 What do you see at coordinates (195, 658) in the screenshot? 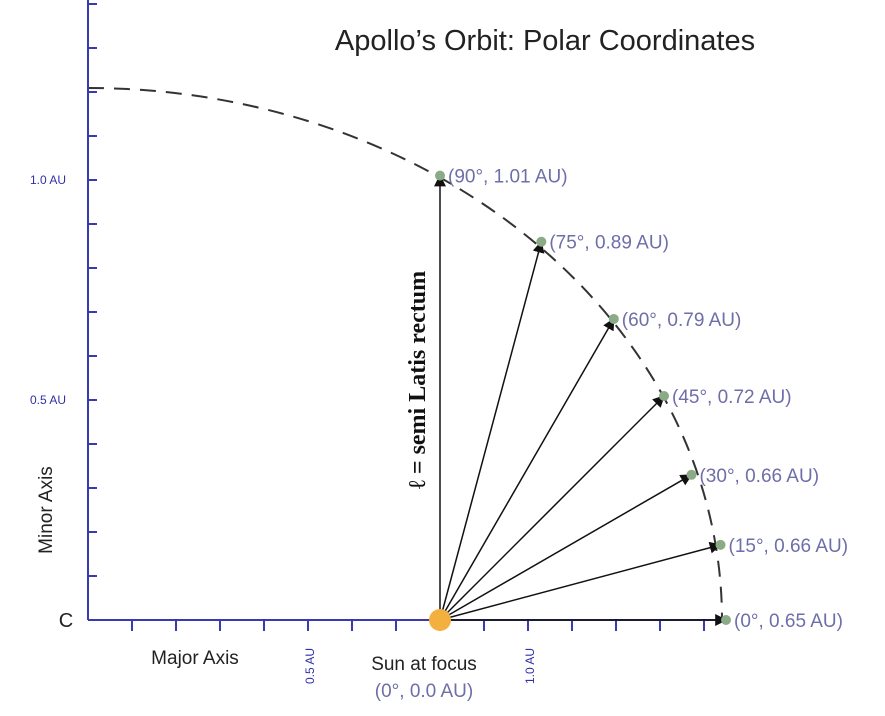
I see `major-axis-label: Major Axis` at bounding box center [195, 658].